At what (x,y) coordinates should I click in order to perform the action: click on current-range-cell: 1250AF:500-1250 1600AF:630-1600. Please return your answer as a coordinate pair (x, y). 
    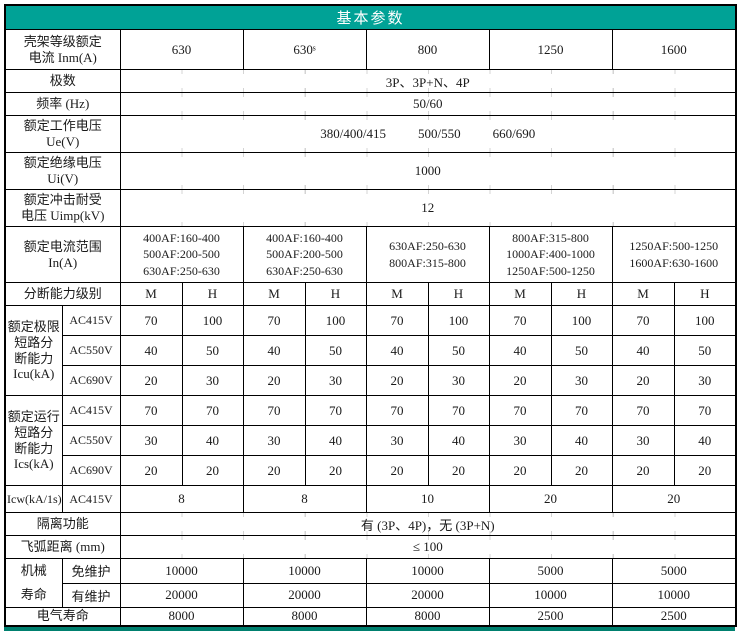
    Looking at the image, I should click on (674, 254).